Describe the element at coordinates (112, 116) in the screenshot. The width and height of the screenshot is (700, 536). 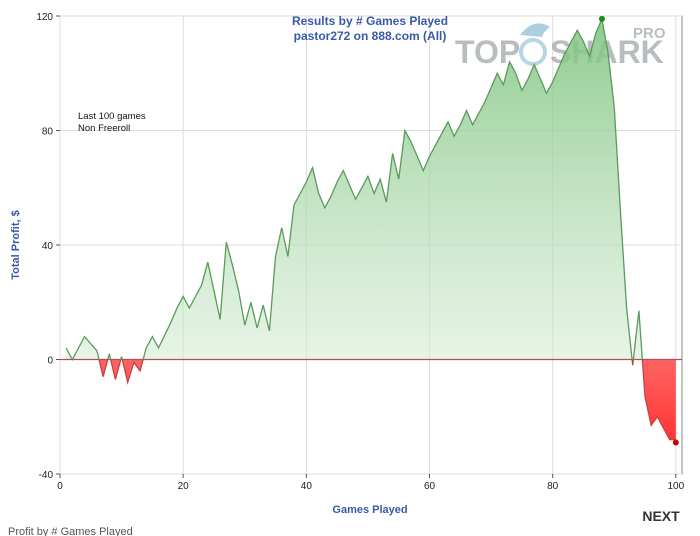
I see `annotation-last-games: Last 100 games` at that location.